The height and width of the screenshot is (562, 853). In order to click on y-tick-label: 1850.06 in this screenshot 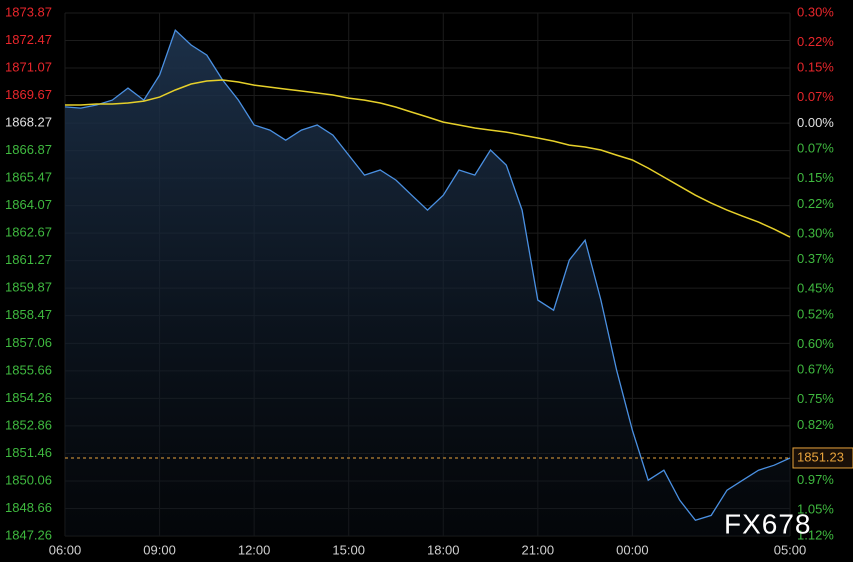, I will do `click(28, 479)`.